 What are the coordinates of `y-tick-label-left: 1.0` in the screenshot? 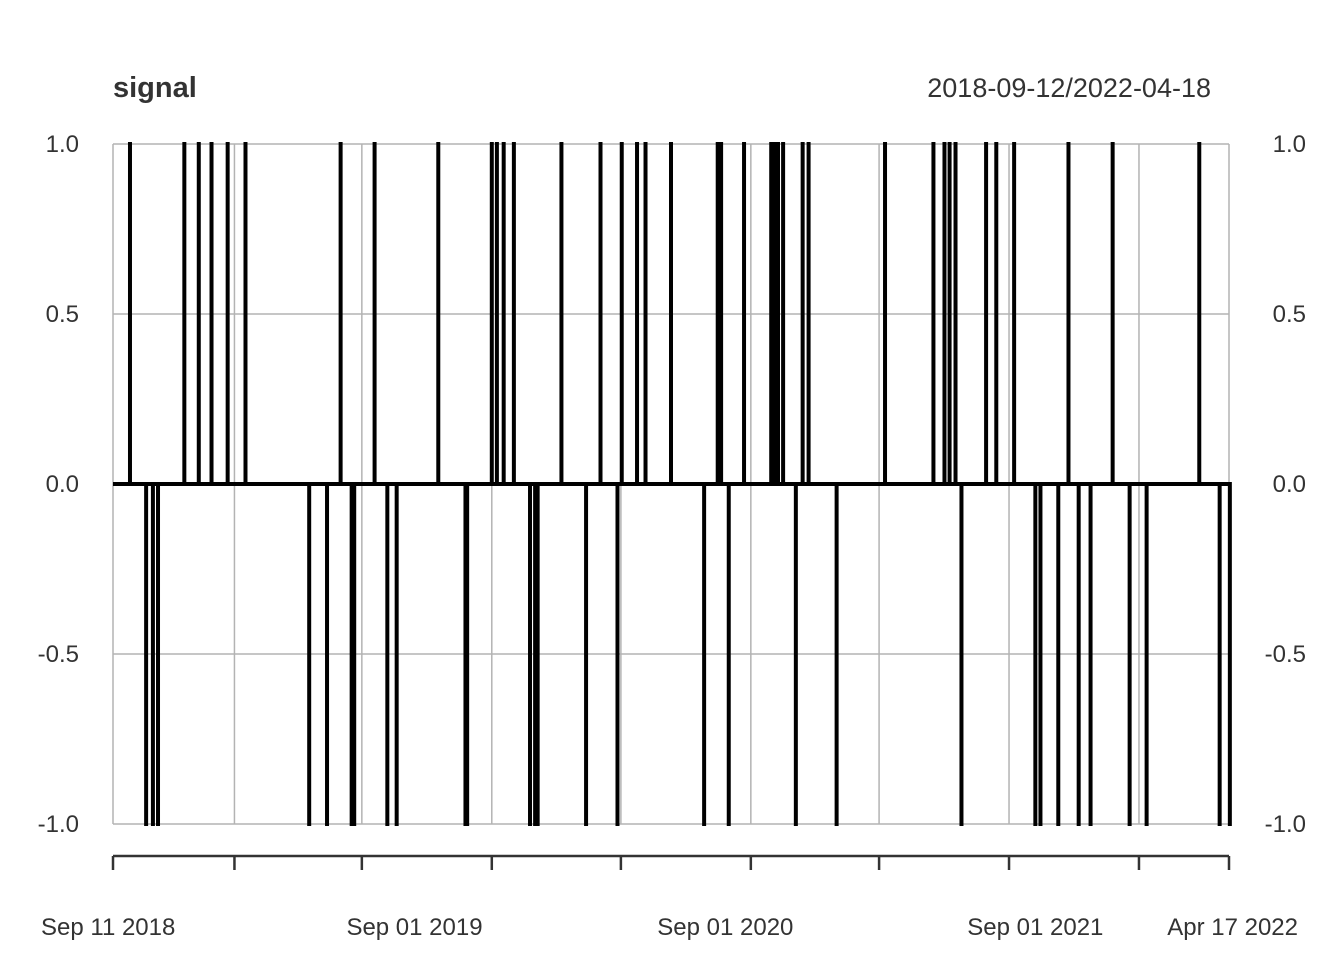 It's located at (62, 144).